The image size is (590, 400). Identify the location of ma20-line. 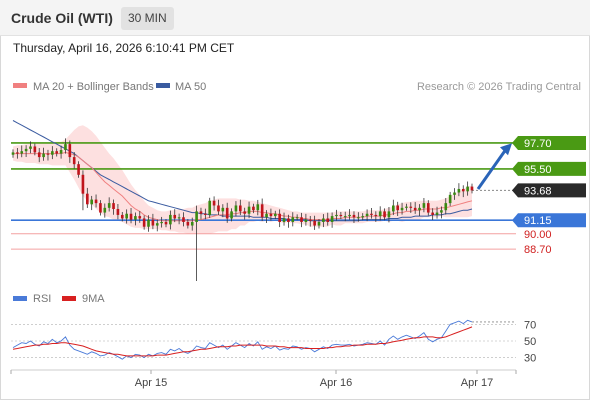
(243, 186).